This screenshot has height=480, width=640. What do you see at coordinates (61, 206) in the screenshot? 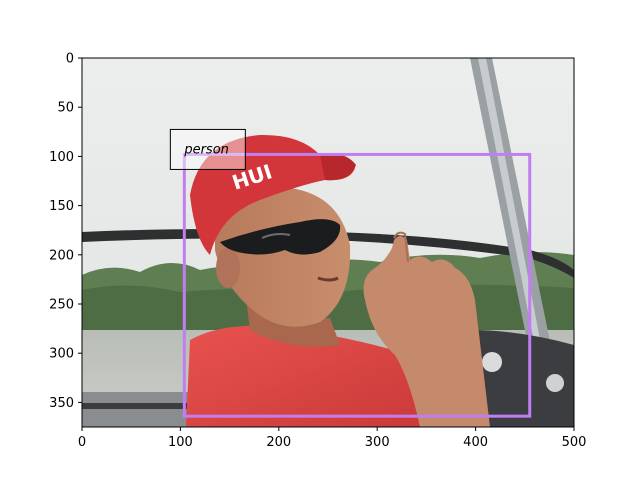
I see `y-tick-label: 150` at bounding box center [61, 206].